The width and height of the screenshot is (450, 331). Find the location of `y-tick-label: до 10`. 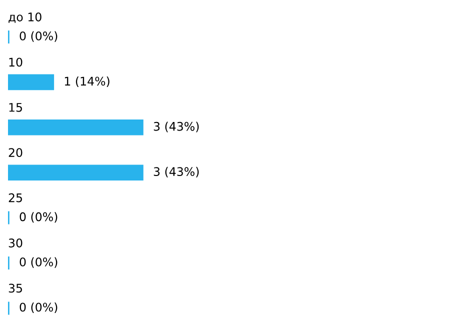

y-tick-label: до 10 is located at coordinates (25, 17).